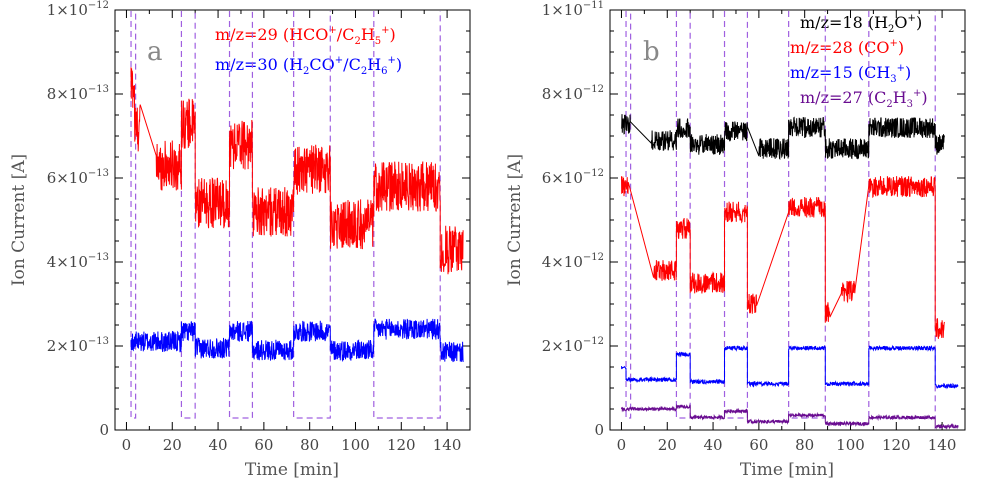 This screenshot has width=981, height=495. What do you see at coordinates (667, 445) in the screenshot?
I see `panel-b-xtick-label-1: 20` at bounding box center [667, 445].